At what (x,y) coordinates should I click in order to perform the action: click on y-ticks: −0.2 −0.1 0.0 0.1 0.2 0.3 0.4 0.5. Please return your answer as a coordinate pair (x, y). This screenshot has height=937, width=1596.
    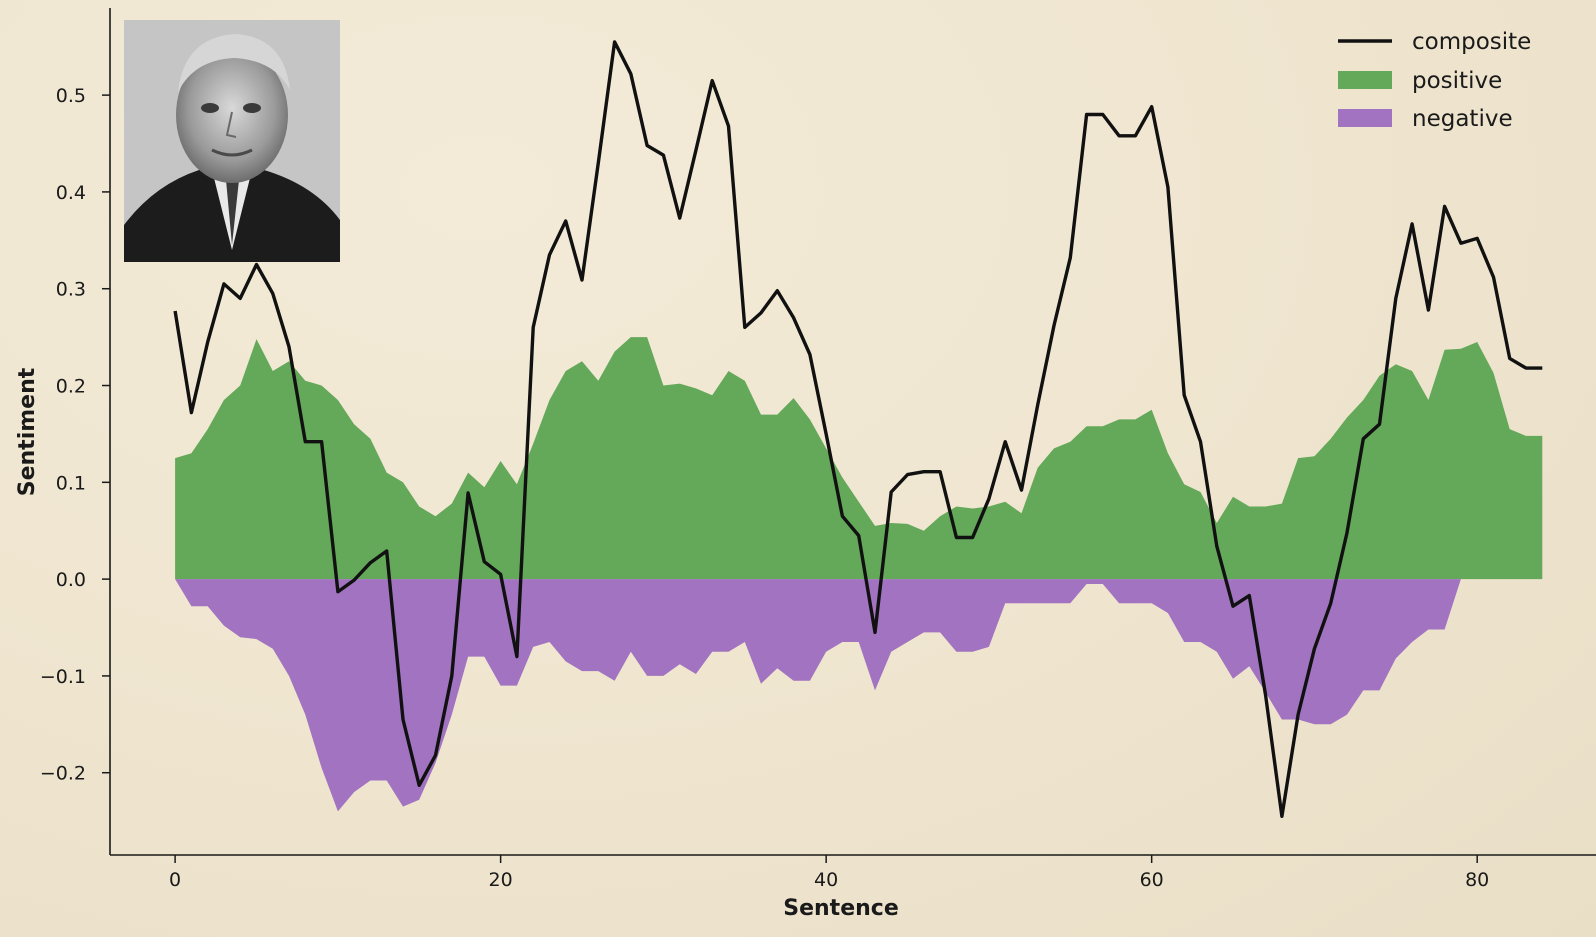
    Looking at the image, I should click on (75, 435).